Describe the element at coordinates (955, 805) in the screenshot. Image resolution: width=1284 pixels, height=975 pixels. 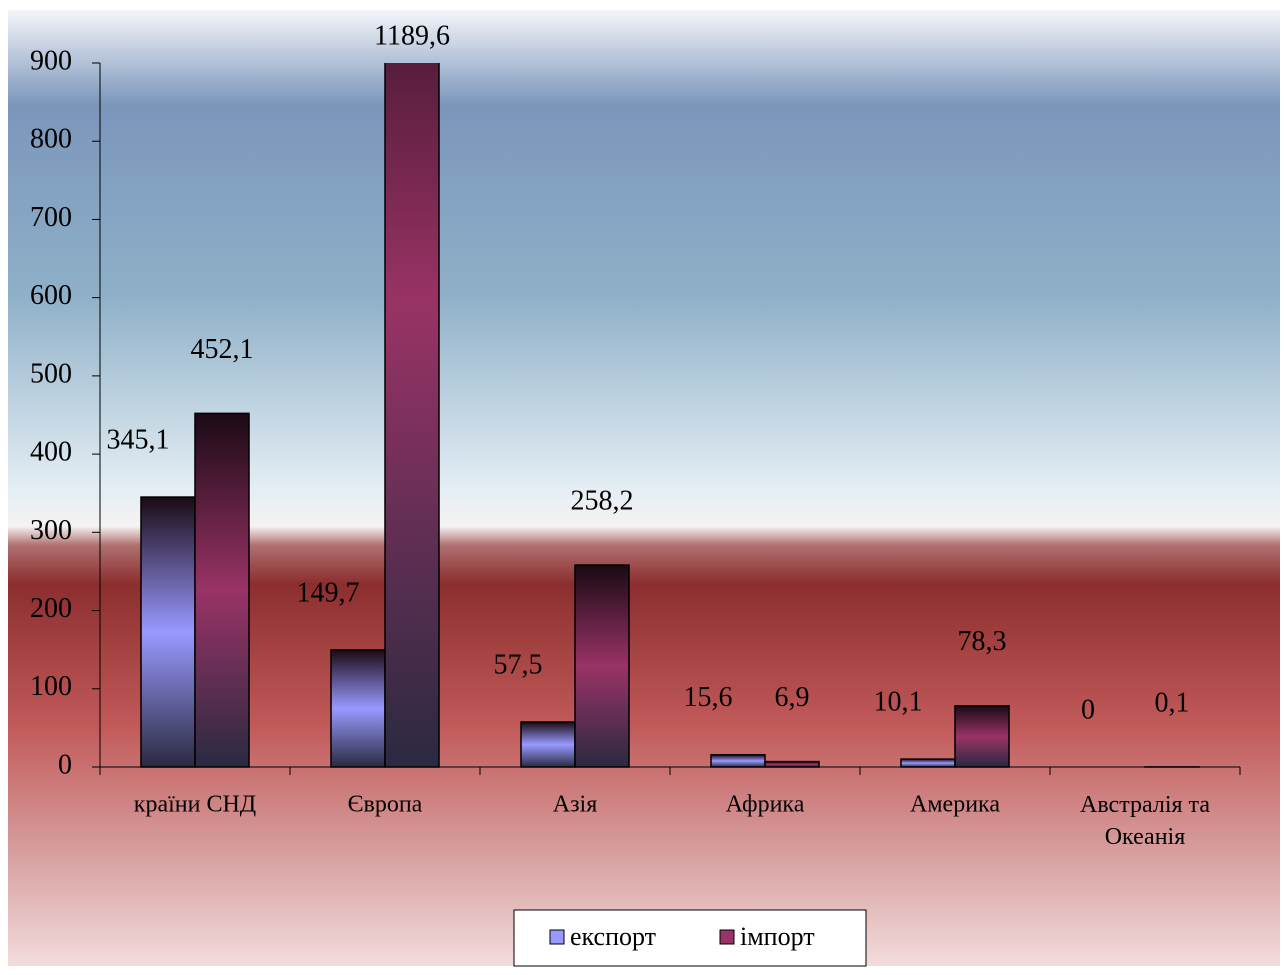
I see `x-tick-label: Америка` at that location.